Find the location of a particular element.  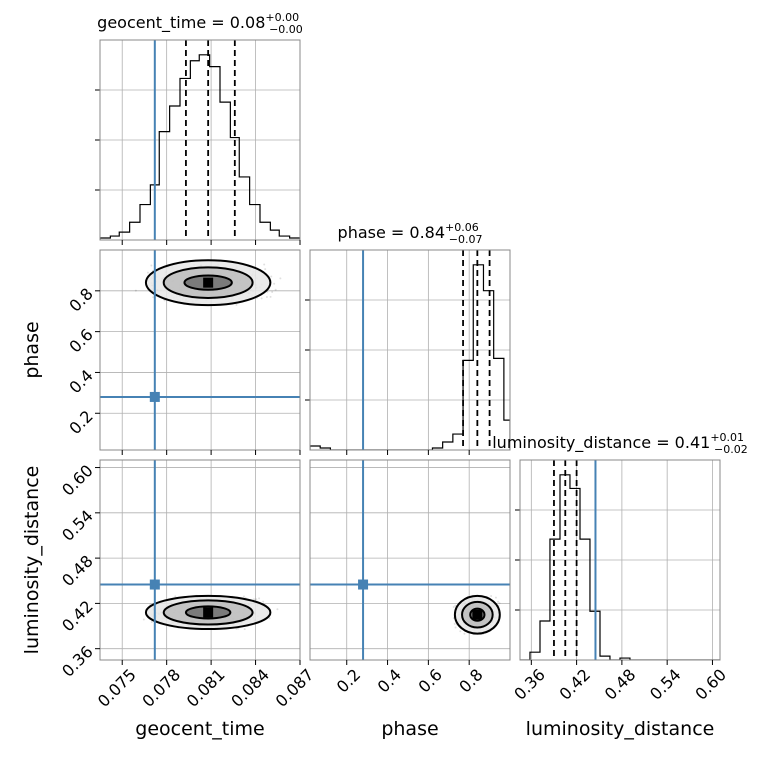

title-geocent_time: geocent_time = 0.08+0.00 −0.00 is located at coordinates (200, 23).